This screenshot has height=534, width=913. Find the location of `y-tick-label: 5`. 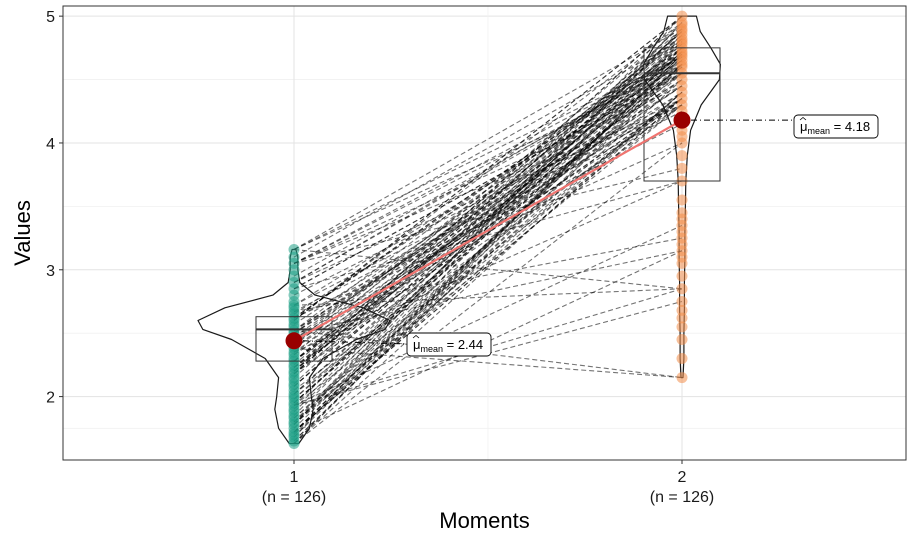

y-tick-label: 5 is located at coordinates (50, 17).